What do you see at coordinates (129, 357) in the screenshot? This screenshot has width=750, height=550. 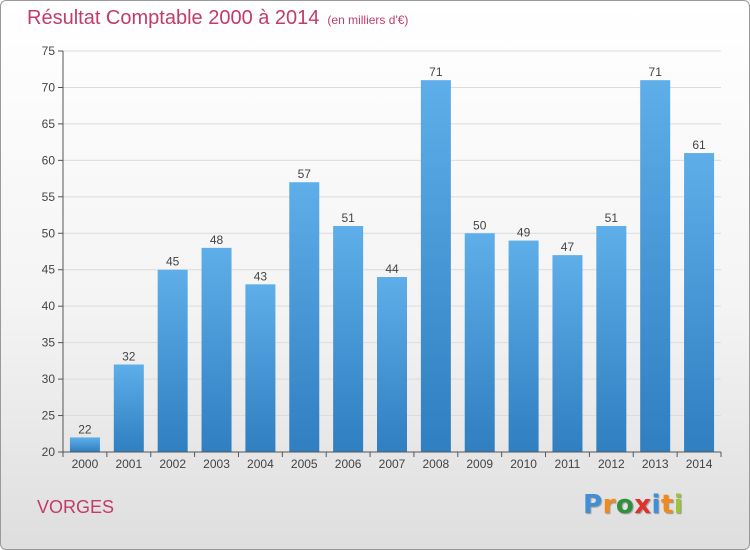 I see `data-label-2001: 32` at bounding box center [129, 357].